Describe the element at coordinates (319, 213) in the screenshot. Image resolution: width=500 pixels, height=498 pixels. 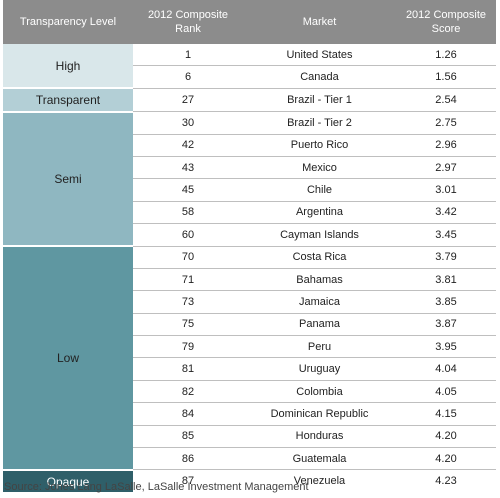
I see `market-cell: Argentina` at that location.